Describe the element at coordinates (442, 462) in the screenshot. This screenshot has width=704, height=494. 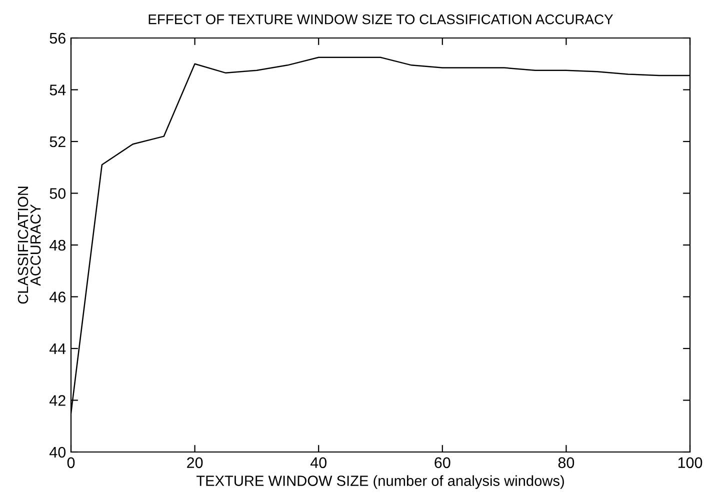
I see `x-tick-label: 60` at that location.